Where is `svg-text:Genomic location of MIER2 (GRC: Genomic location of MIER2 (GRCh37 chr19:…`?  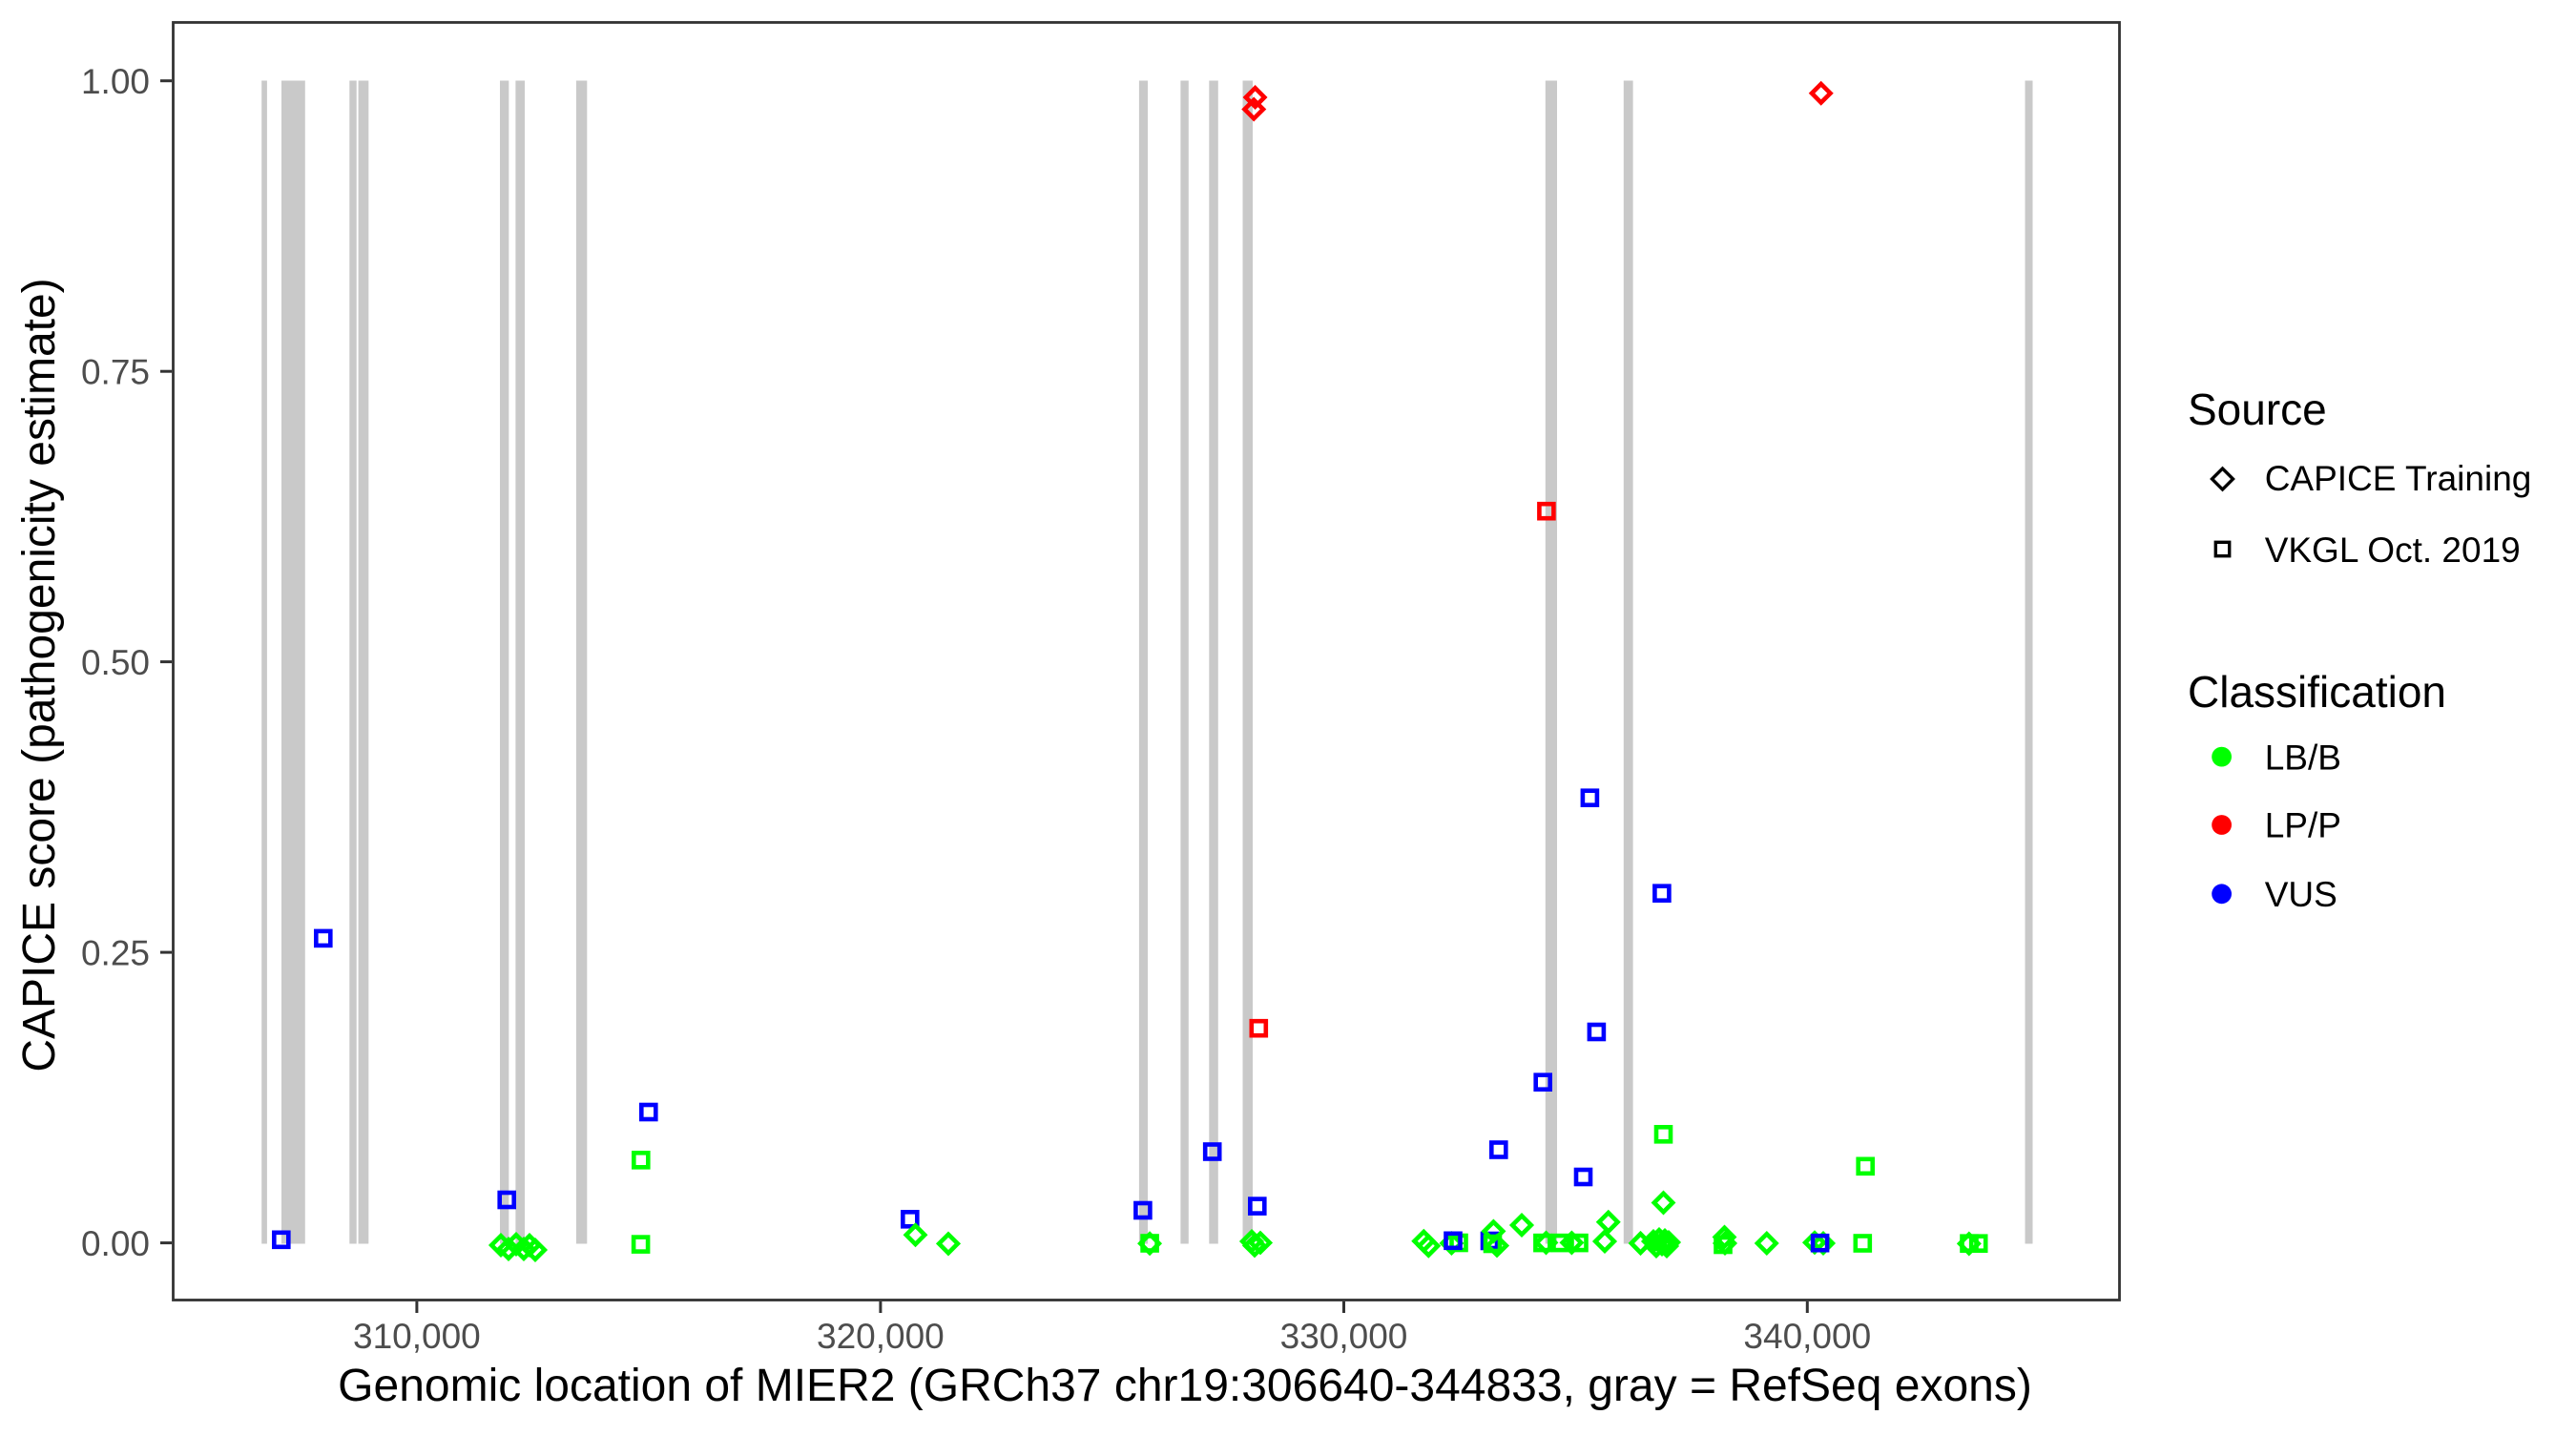
svg-text:Genomic location of MIER2 (GRC: Genomic location of MIER2 (GRCh37 chr19:… is located at coordinates (1185, 1386).